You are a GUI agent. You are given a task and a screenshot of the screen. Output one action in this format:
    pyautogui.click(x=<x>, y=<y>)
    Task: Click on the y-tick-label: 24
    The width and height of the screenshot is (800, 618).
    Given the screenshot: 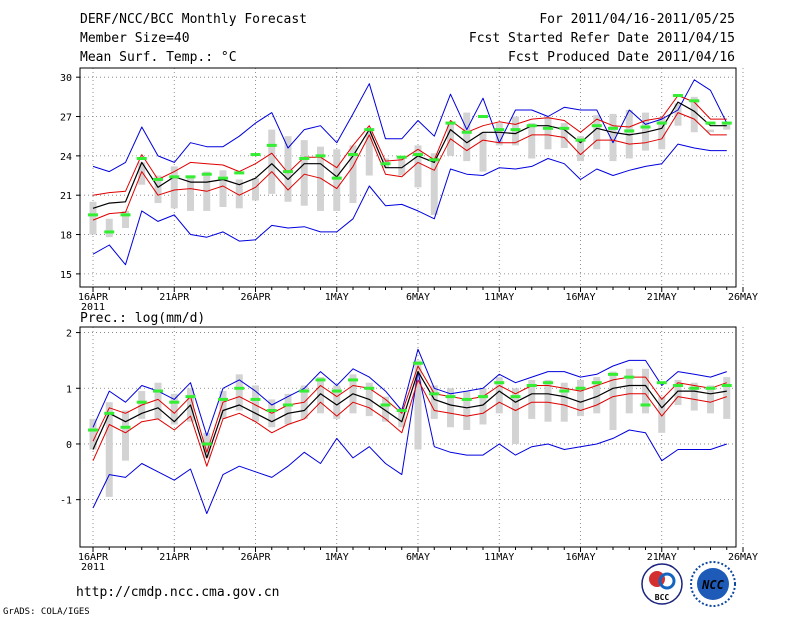 What is the action you would take?
    pyautogui.click(x=66, y=157)
    